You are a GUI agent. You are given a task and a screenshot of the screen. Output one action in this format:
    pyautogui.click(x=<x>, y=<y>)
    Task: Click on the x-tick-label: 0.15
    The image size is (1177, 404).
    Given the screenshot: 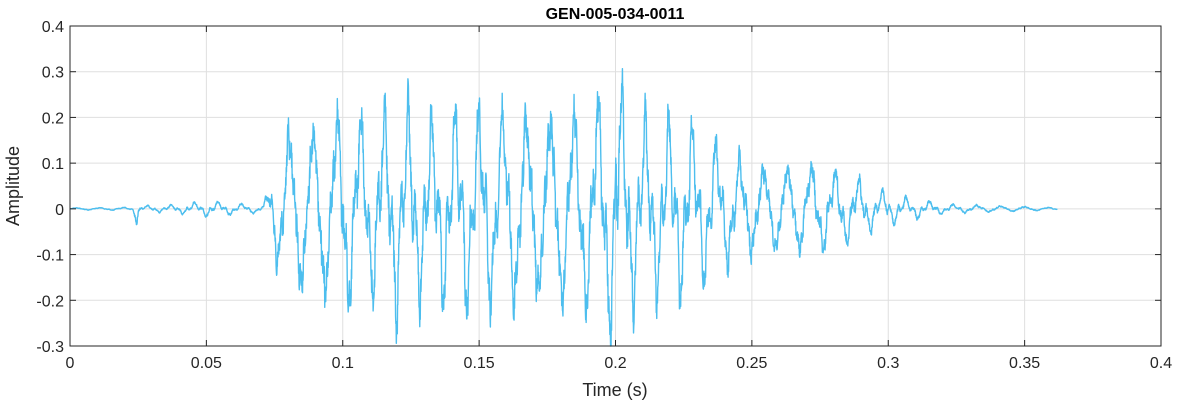 What is the action you would take?
    pyautogui.click(x=479, y=363)
    